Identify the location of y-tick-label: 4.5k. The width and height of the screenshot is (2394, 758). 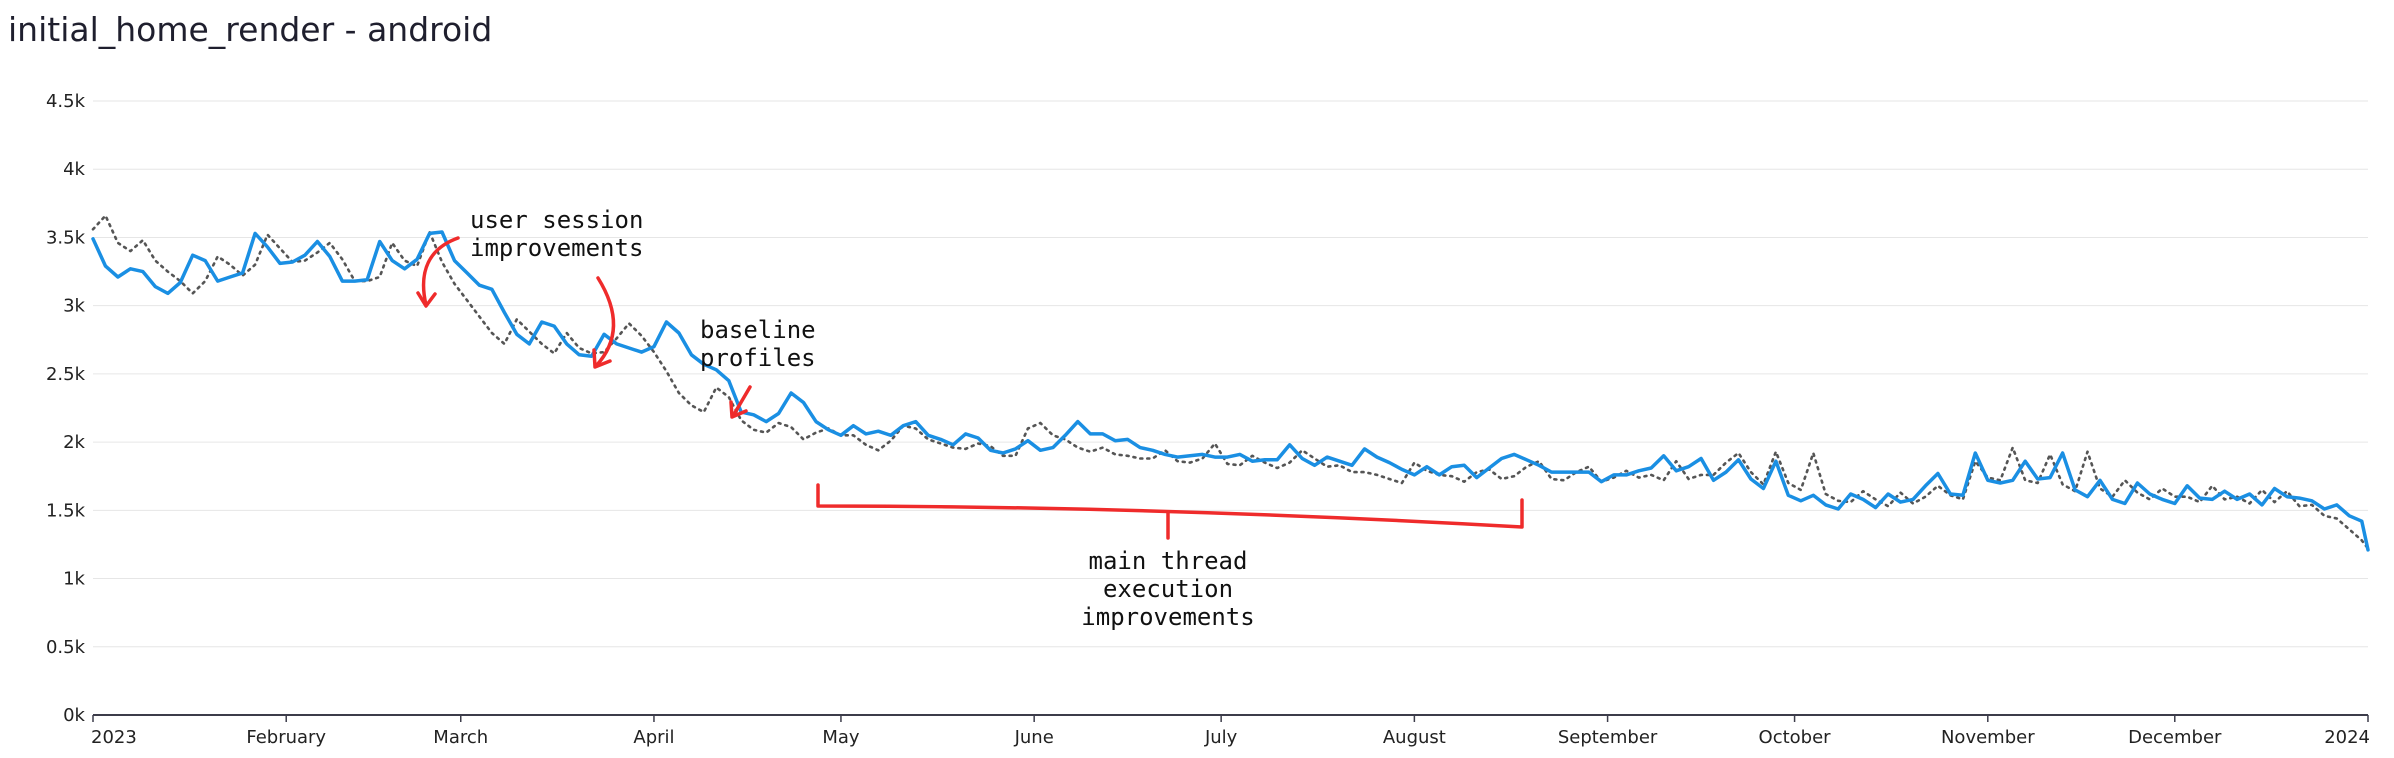
(66, 101).